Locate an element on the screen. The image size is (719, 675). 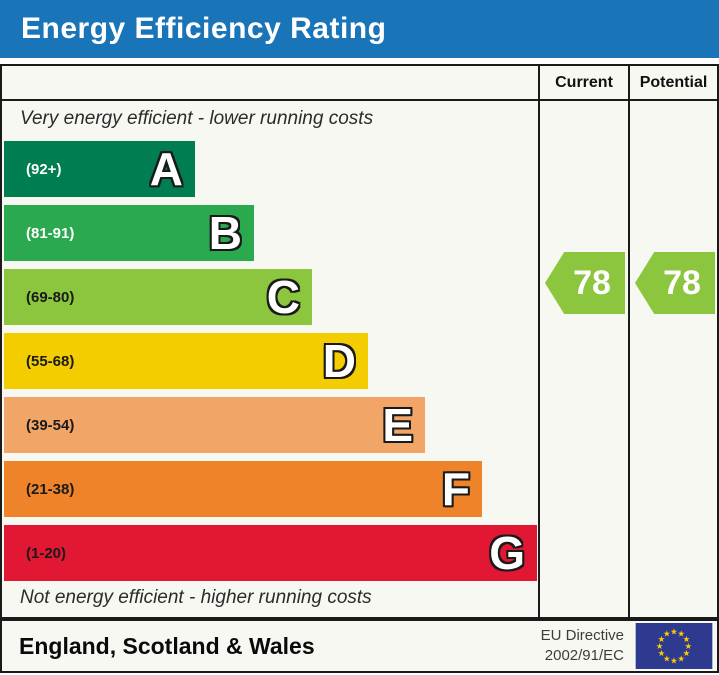
eu-flag-field is located at coordinates (674, 646).